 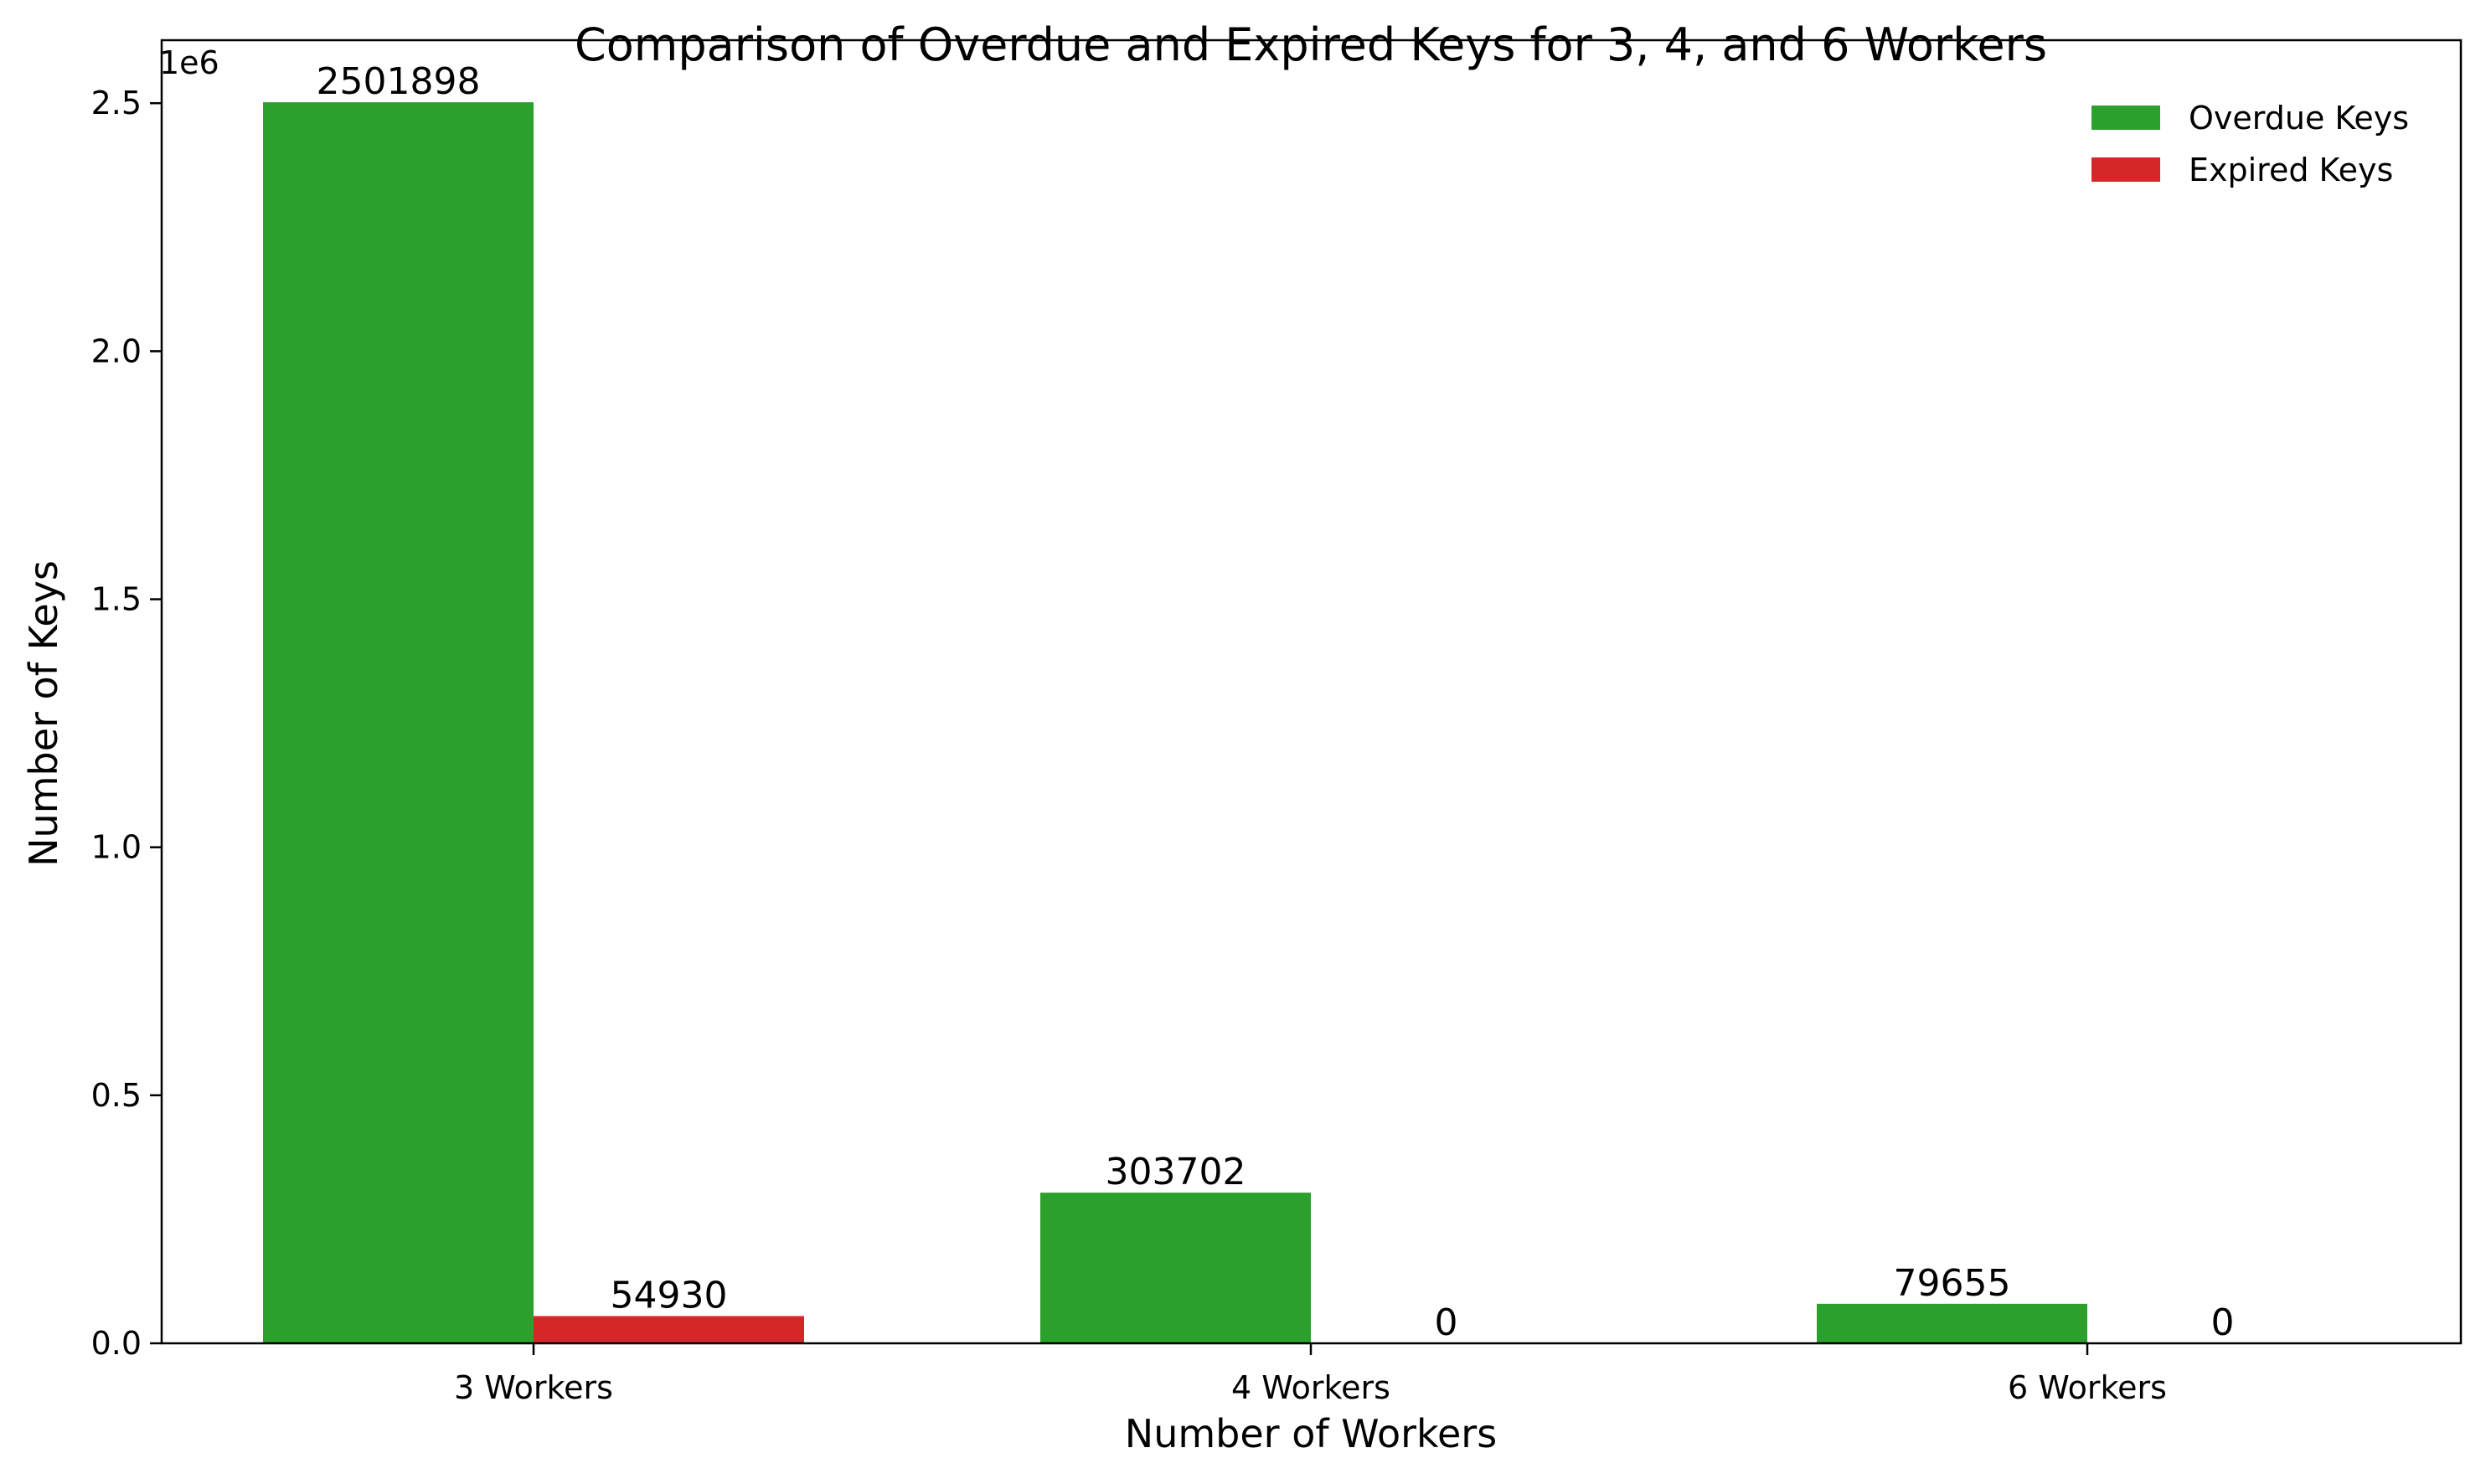 What do you see at coordinates (2125, 118) in the screenshot?
I see `legend-swatch-overdue-keys` at bounding box center [2125, 118].